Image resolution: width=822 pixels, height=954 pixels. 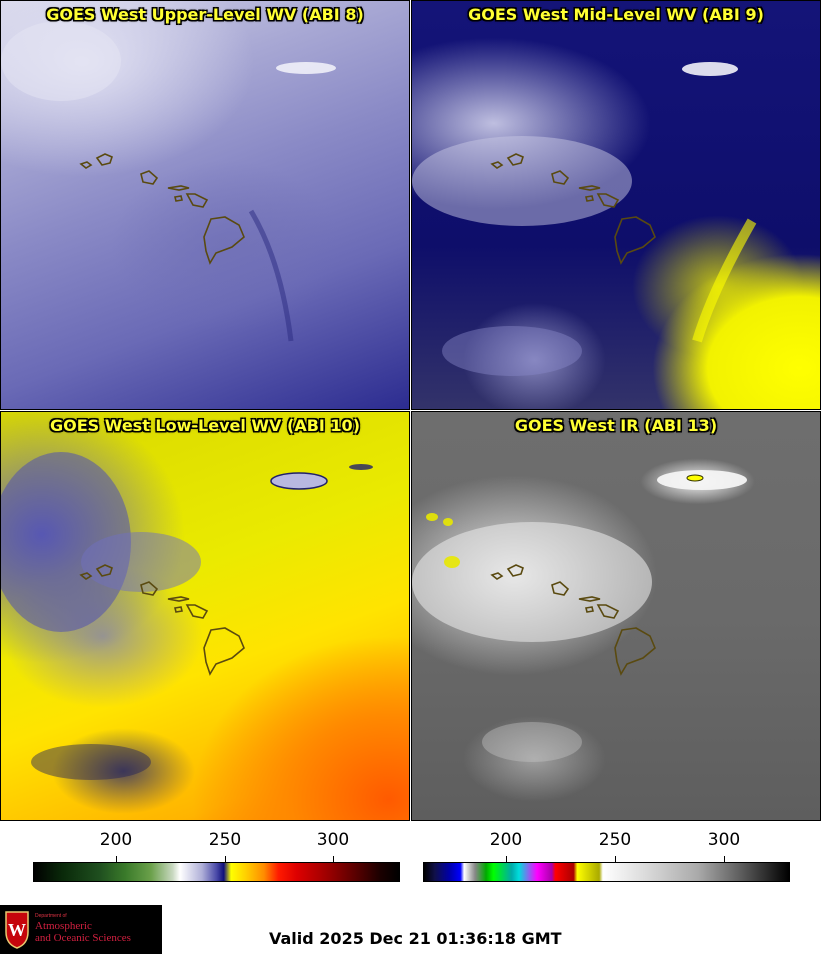 I want to click on panel-title-mid-wv: GOES West Mid-Level WV (ABI 9), so click(x=616, y=14).